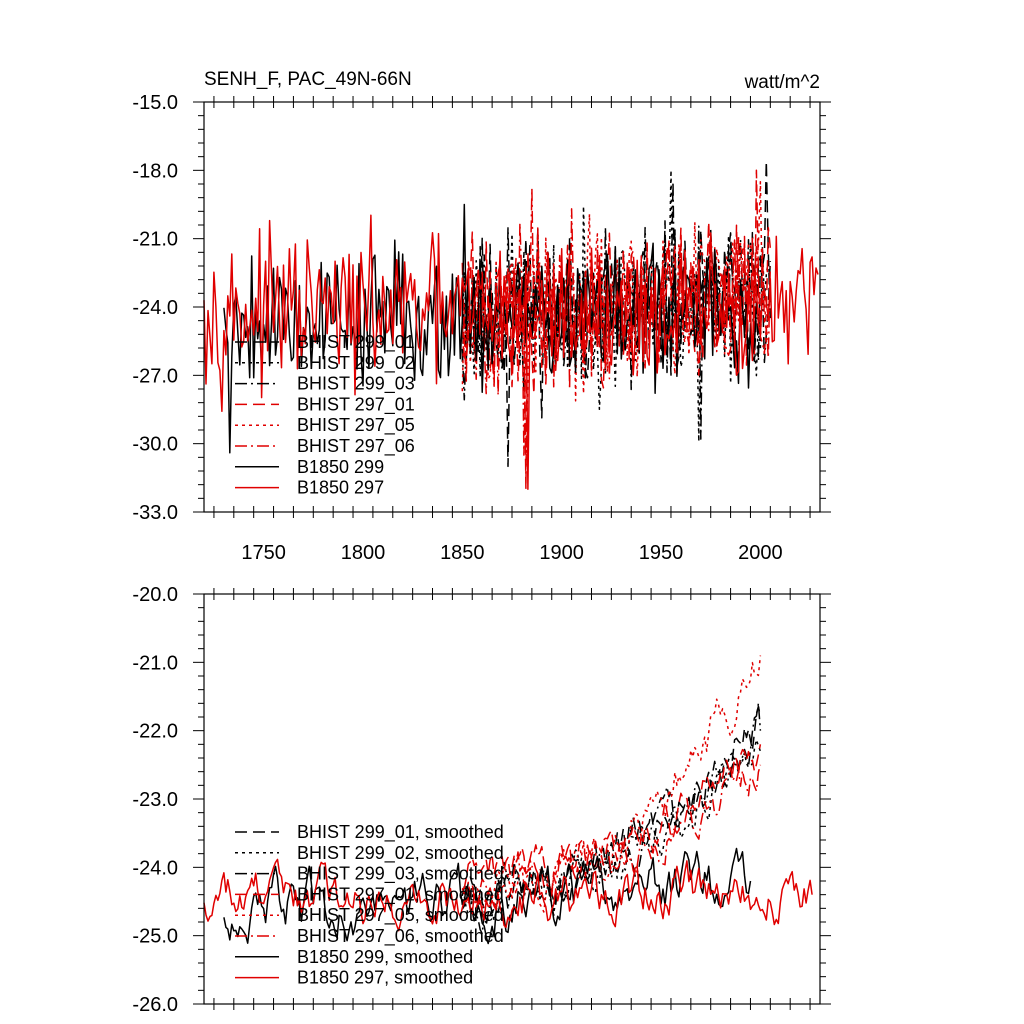 Image resolution: width=1024 pixels, height=1024 pixels. What do you see at coordinates (263, 553) in the screenshot?
I see `x-tick-label: 1750` at bounding box center [263, 553].